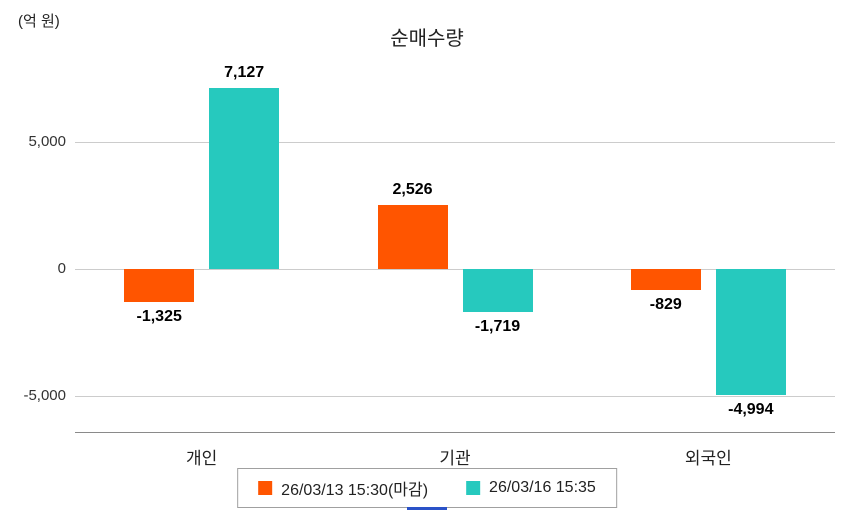  What do you see at coordinates (750, 332) in the screenshot?
I see `bar-외국인-series-1` at bounding box center [750, 332].